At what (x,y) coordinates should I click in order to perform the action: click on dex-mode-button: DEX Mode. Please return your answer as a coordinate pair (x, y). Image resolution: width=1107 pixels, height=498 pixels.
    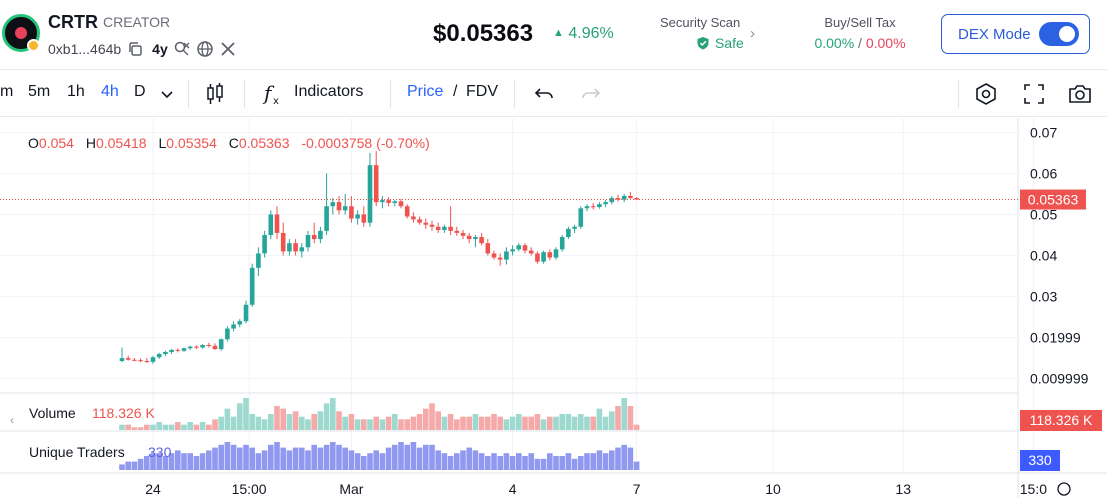
    Looking at the image, I should click on (1015, 34).